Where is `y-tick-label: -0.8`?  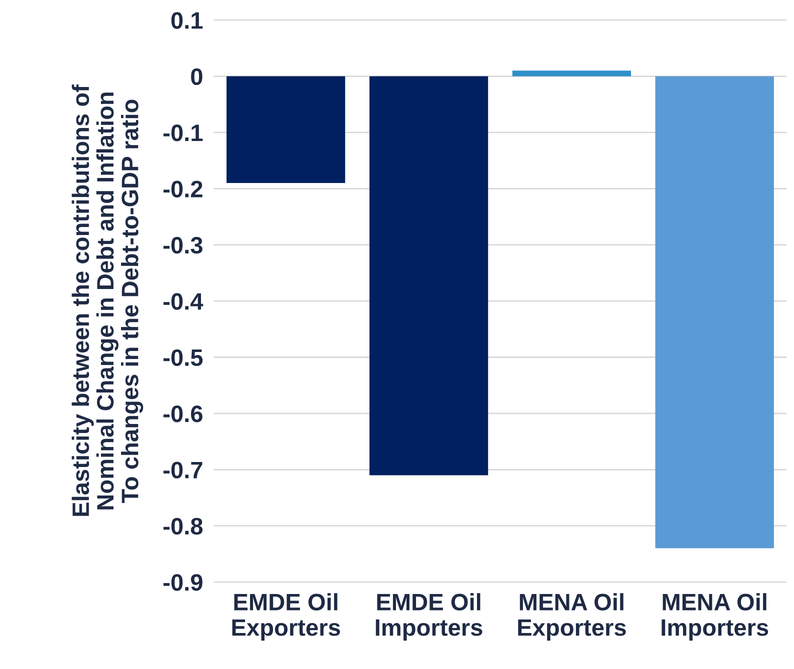 y-tick-label: -0.8 is located at coordinates (183, 526).